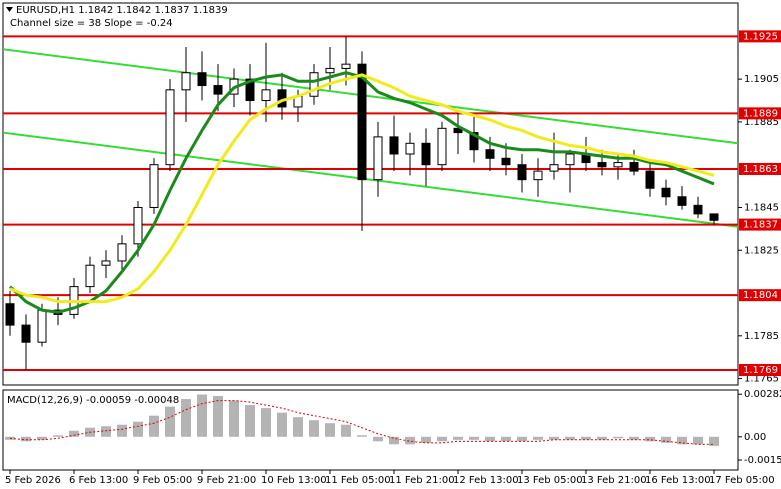  I want to click on chart-title: EURUSD,H1 1.1842 1.1842 1.1837 1.1839, so click(122, 10).